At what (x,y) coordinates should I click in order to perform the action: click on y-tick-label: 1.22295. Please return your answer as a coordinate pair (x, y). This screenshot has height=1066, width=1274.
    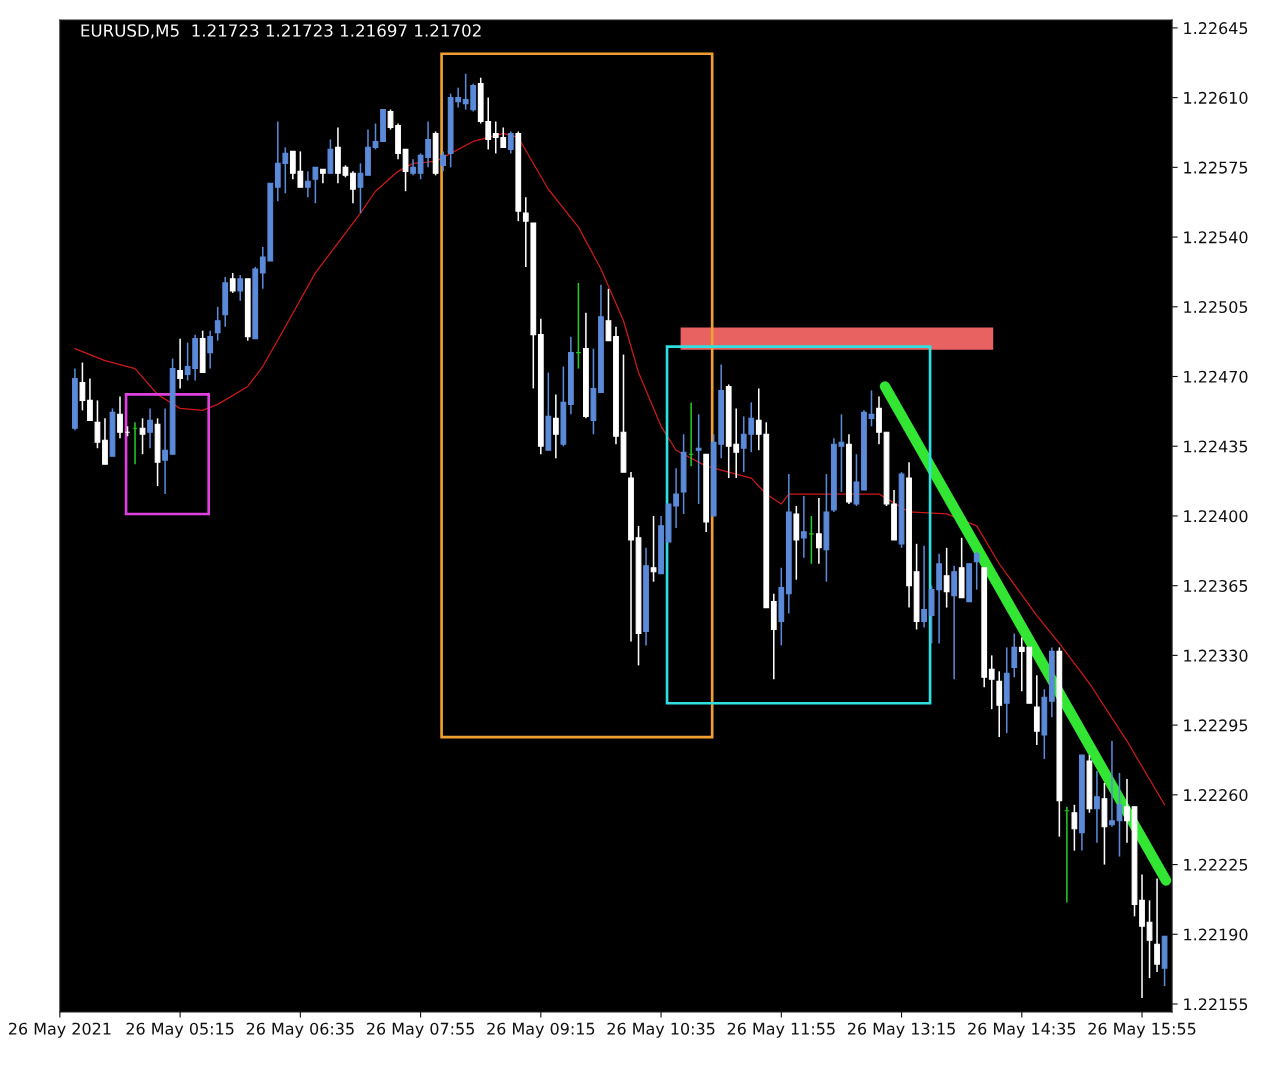
    Looking at the image, I should click on (1216, 725).